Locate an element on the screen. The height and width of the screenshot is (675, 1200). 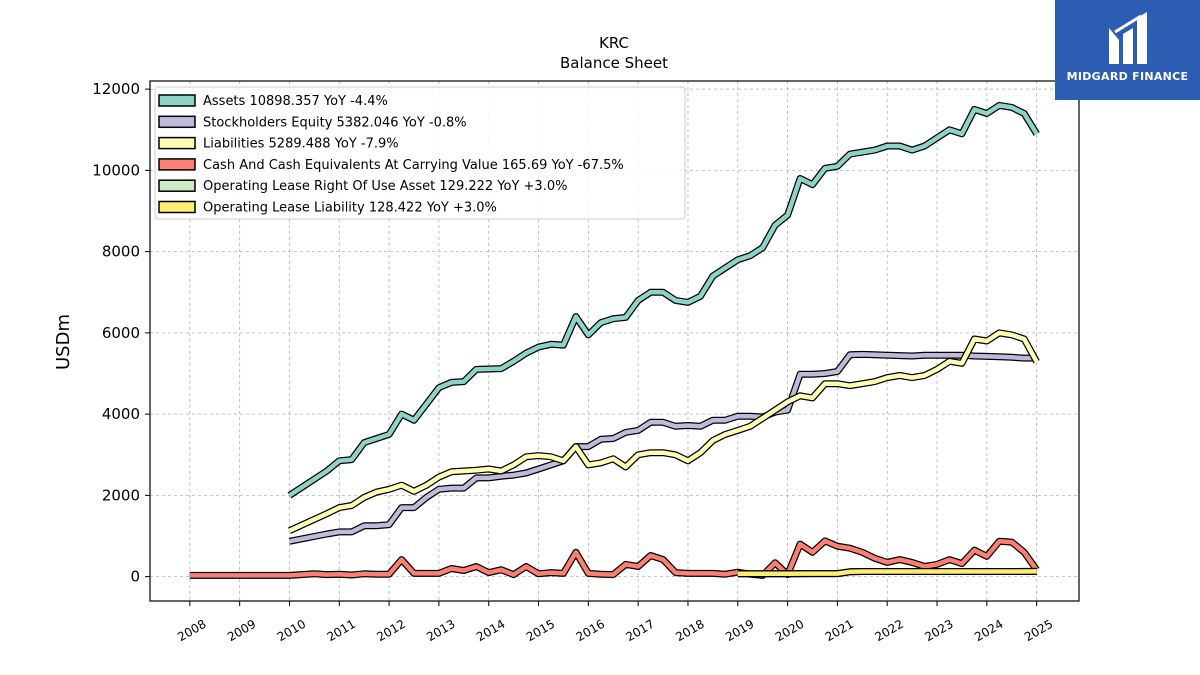
y-tick-label: 12000 is located at coordinates (116, 89).